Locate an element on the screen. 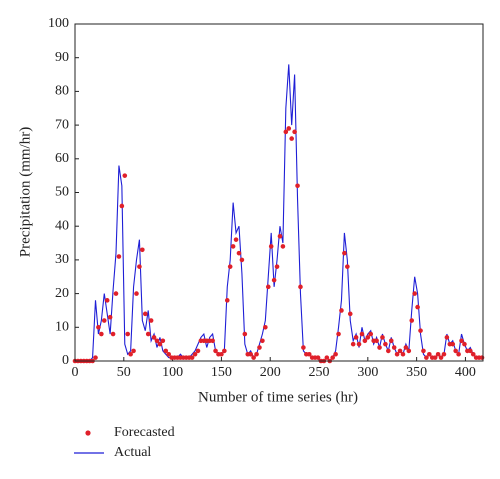 Image resolution: width=500 pixels, height=479 pixels. x-tick-label: 100 is located at coordinates (172, 372).